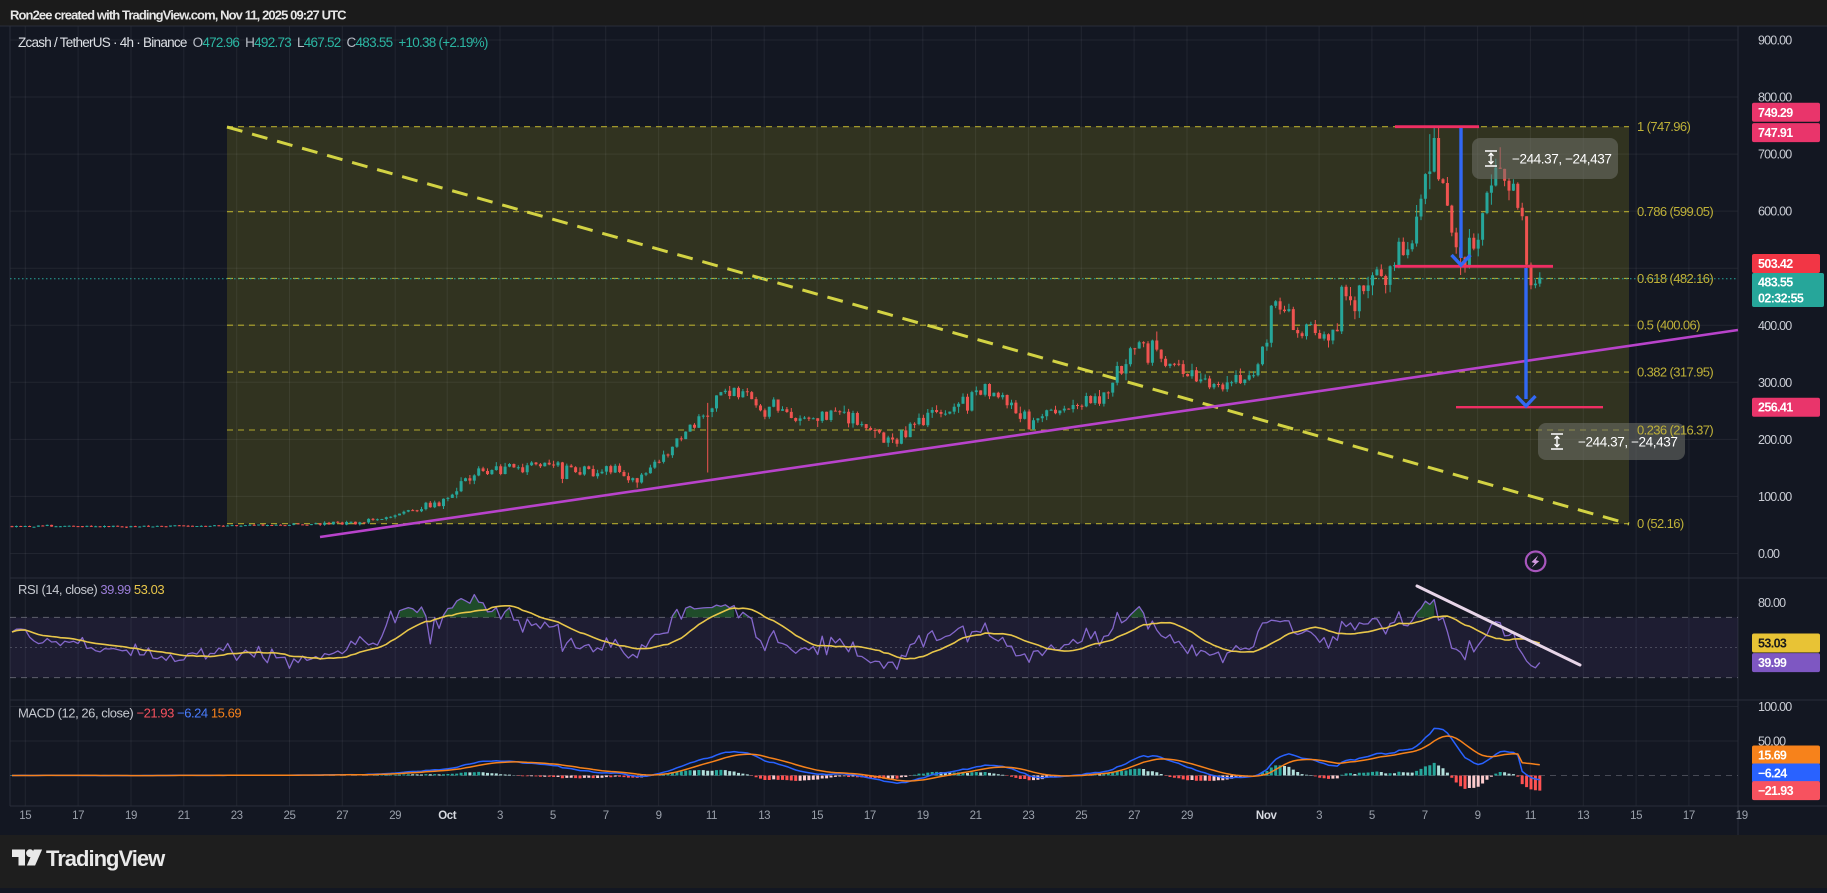 The height and width of the screenshot is (893, 1827). What do you see at coordinates (1775, 326) in the screenshot?
I see `svg-text: 400.00` at bounding box center [1775, 326].